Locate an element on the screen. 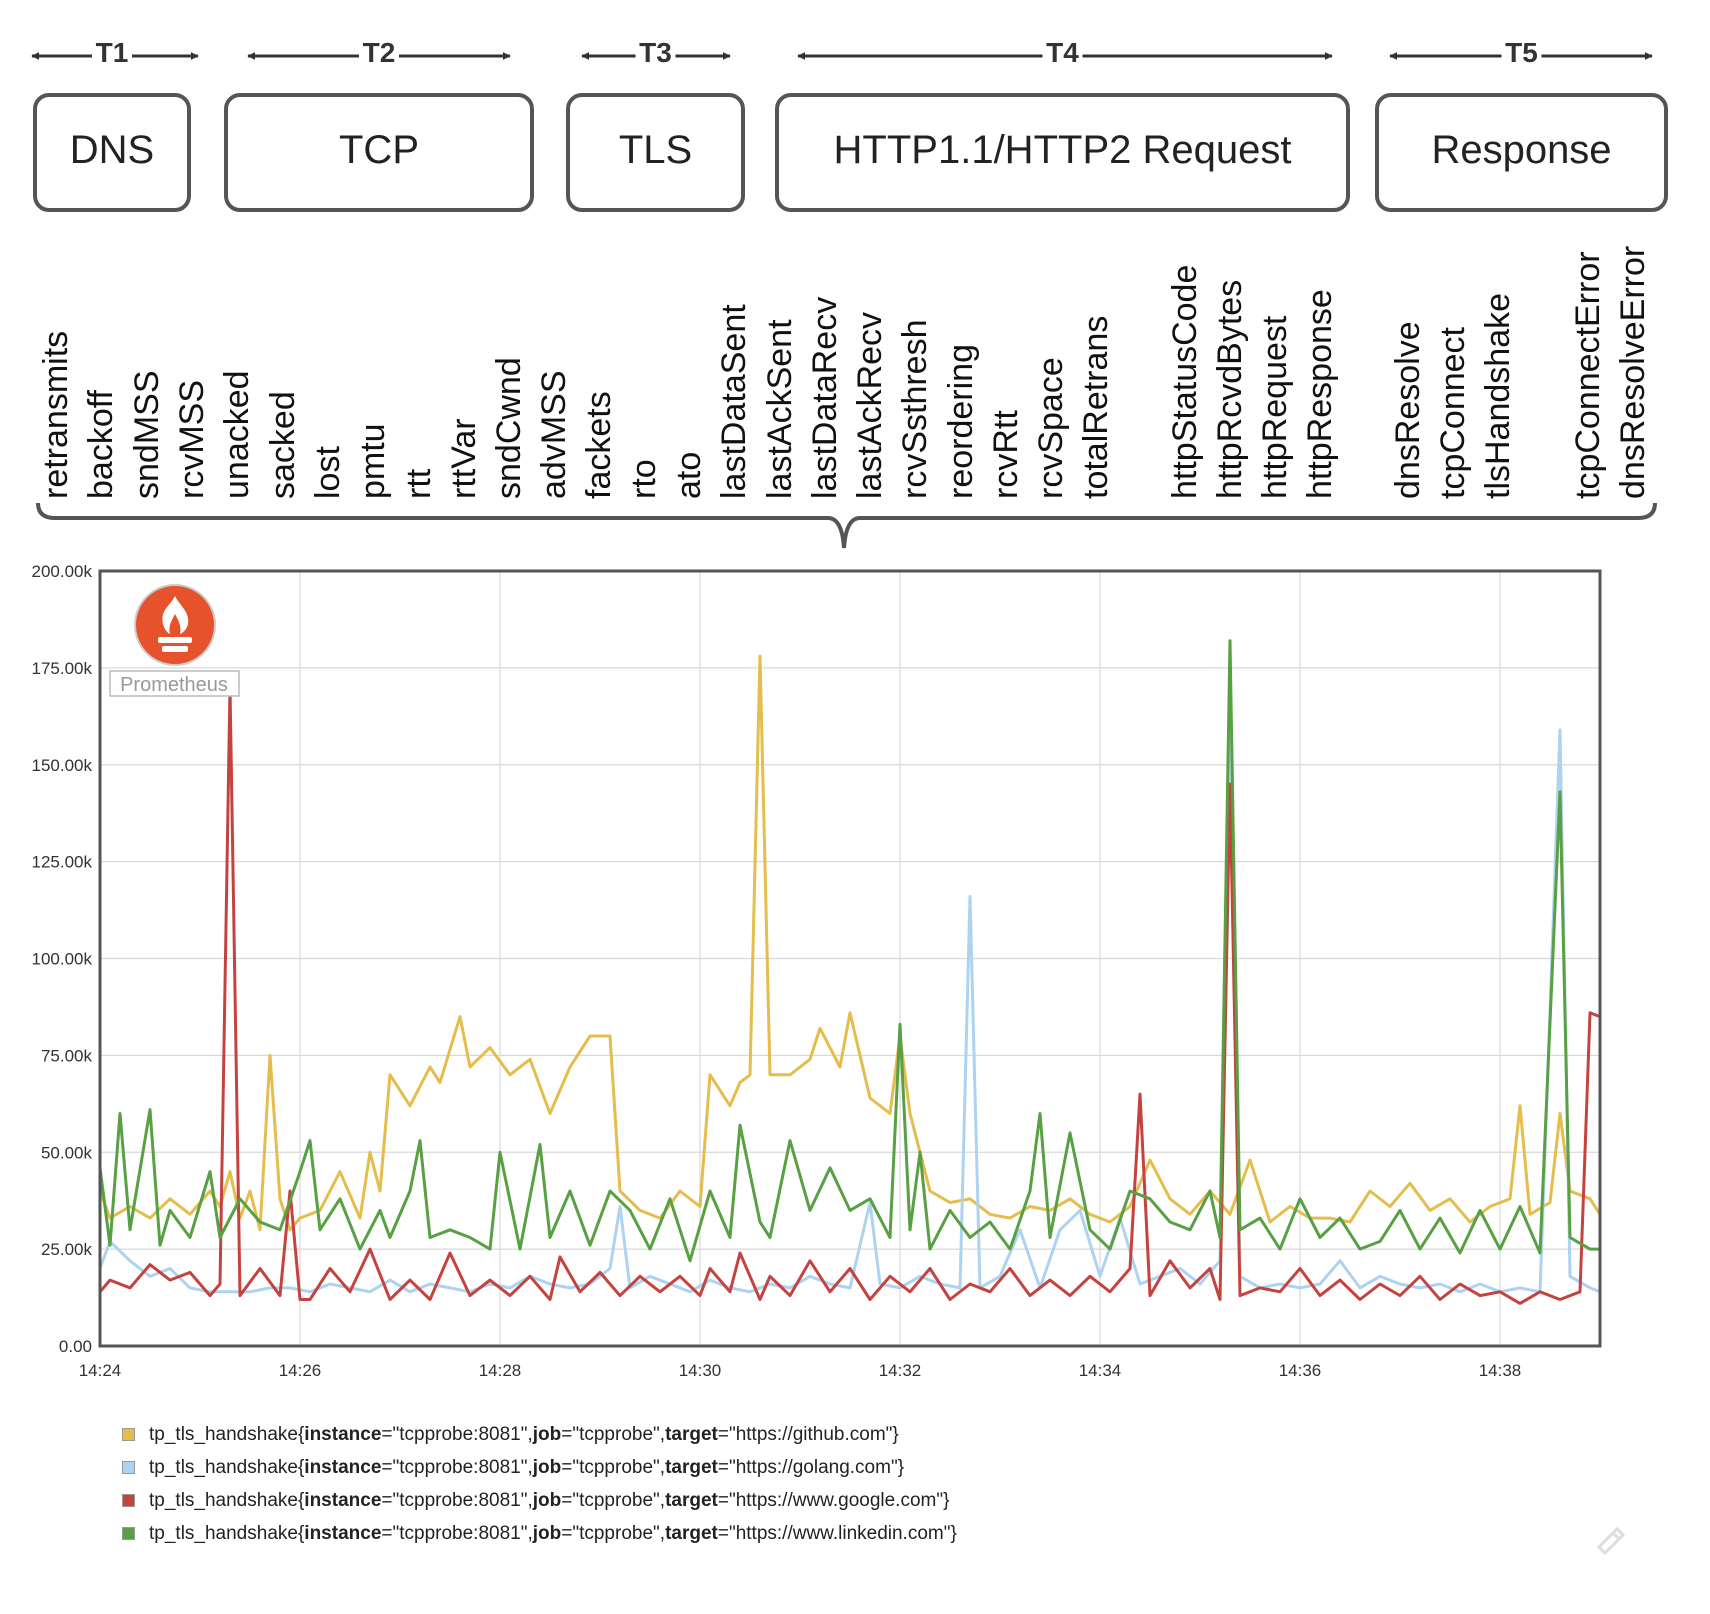  metric-advmss: advMSS is located at coordinates (554, 435).